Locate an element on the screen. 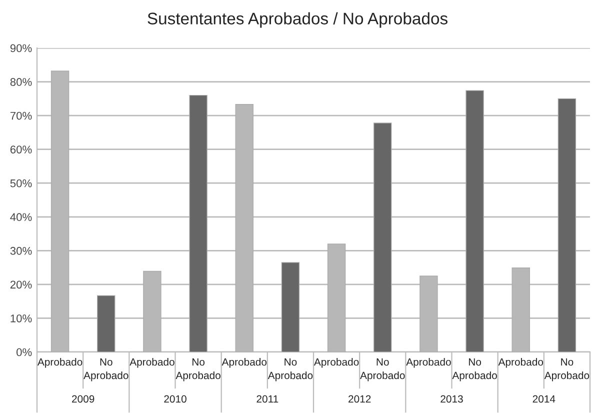 This screenshot has width=595, height=413. y-tick-label: 70% is located at coordinates (21, 116).